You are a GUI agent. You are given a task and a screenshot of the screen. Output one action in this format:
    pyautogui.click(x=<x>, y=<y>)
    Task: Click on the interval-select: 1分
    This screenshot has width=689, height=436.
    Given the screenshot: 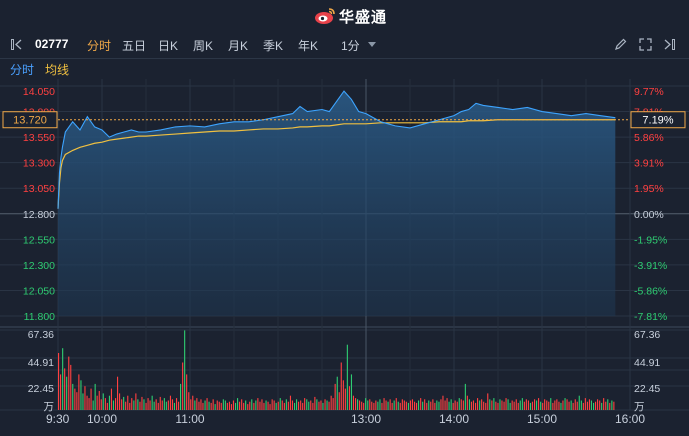 What is the action you would take?
    pyautogui.click(x=350, y=46)
    